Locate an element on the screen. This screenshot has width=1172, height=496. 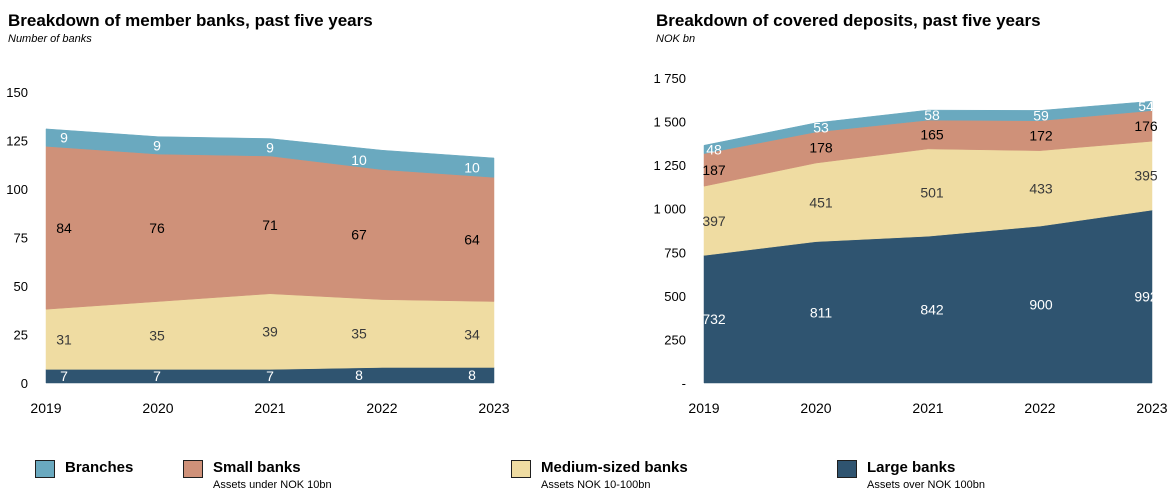
chart2-data-label-large: 900 is located at coordinates (1041, 305).